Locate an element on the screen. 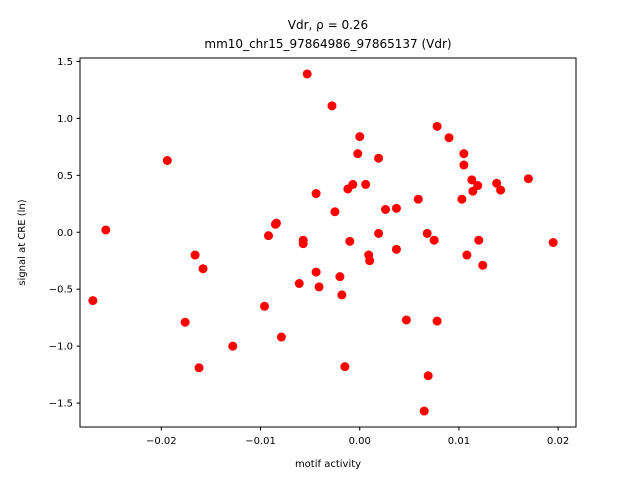  y-axis-ticks: −1.5 −1.0 −0.5 0.0 0.5 1.0 1.5 is located at coordinates (64, 233).